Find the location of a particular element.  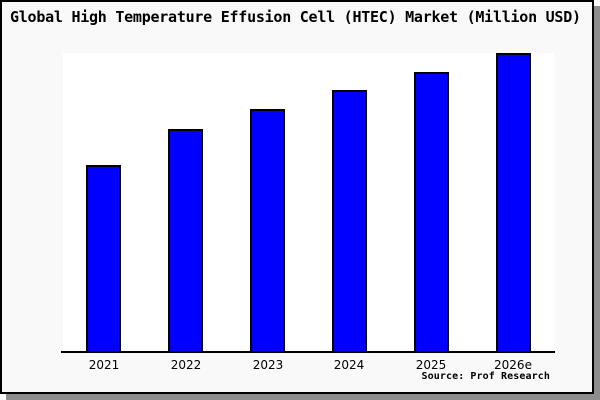

x-tick-label-2026e: 2026e is located at coordinates (513, 365).